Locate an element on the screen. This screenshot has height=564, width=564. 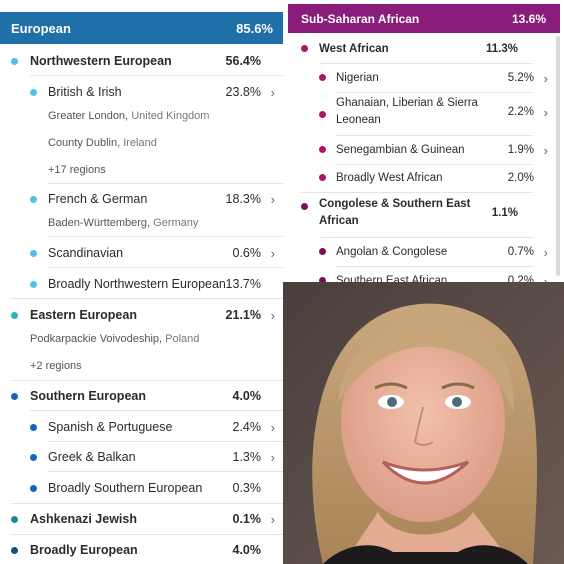
region-scandinavian: Scandinavian 0.6% › is located at coordinates (141, 253).